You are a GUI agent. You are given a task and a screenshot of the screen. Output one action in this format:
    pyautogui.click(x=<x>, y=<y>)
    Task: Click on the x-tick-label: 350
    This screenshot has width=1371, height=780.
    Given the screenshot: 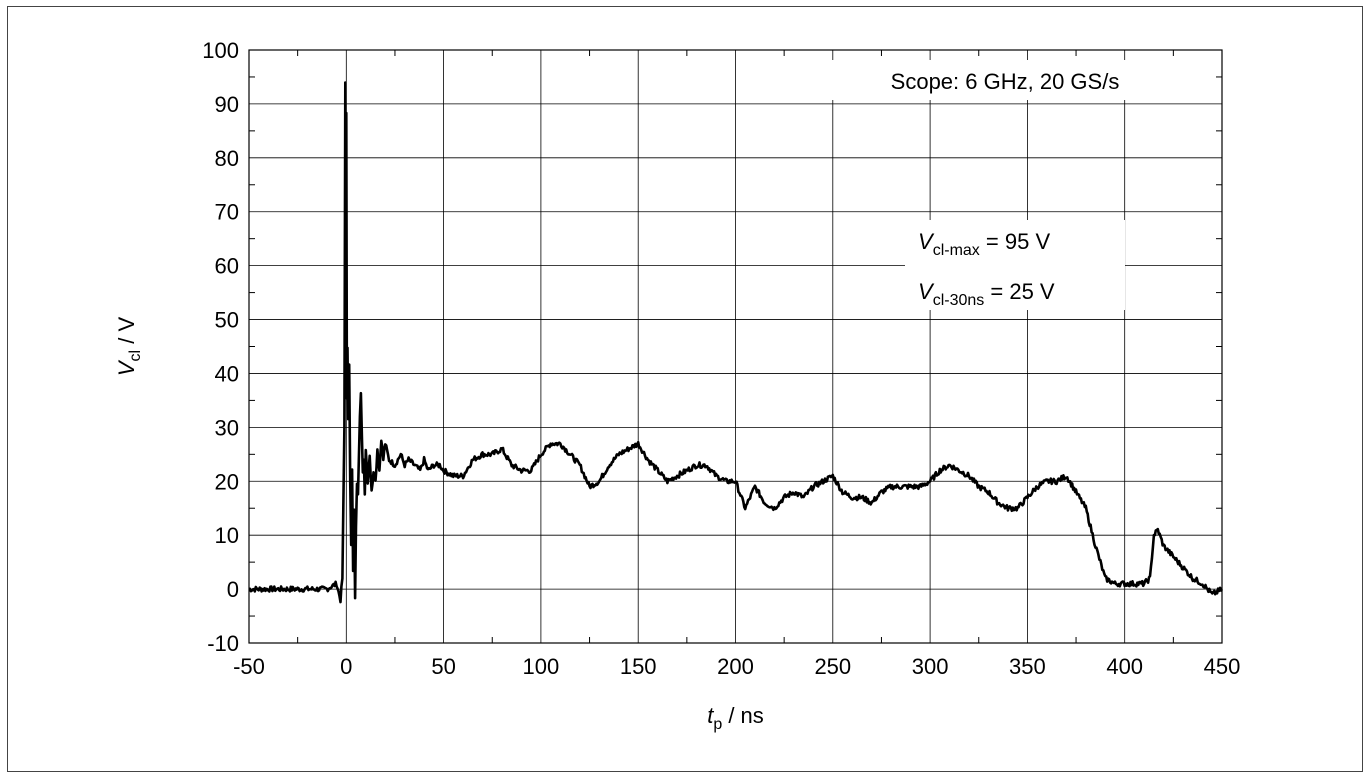 What is the action you would take?
    pyautogui.click(x=1027, y=666)
    